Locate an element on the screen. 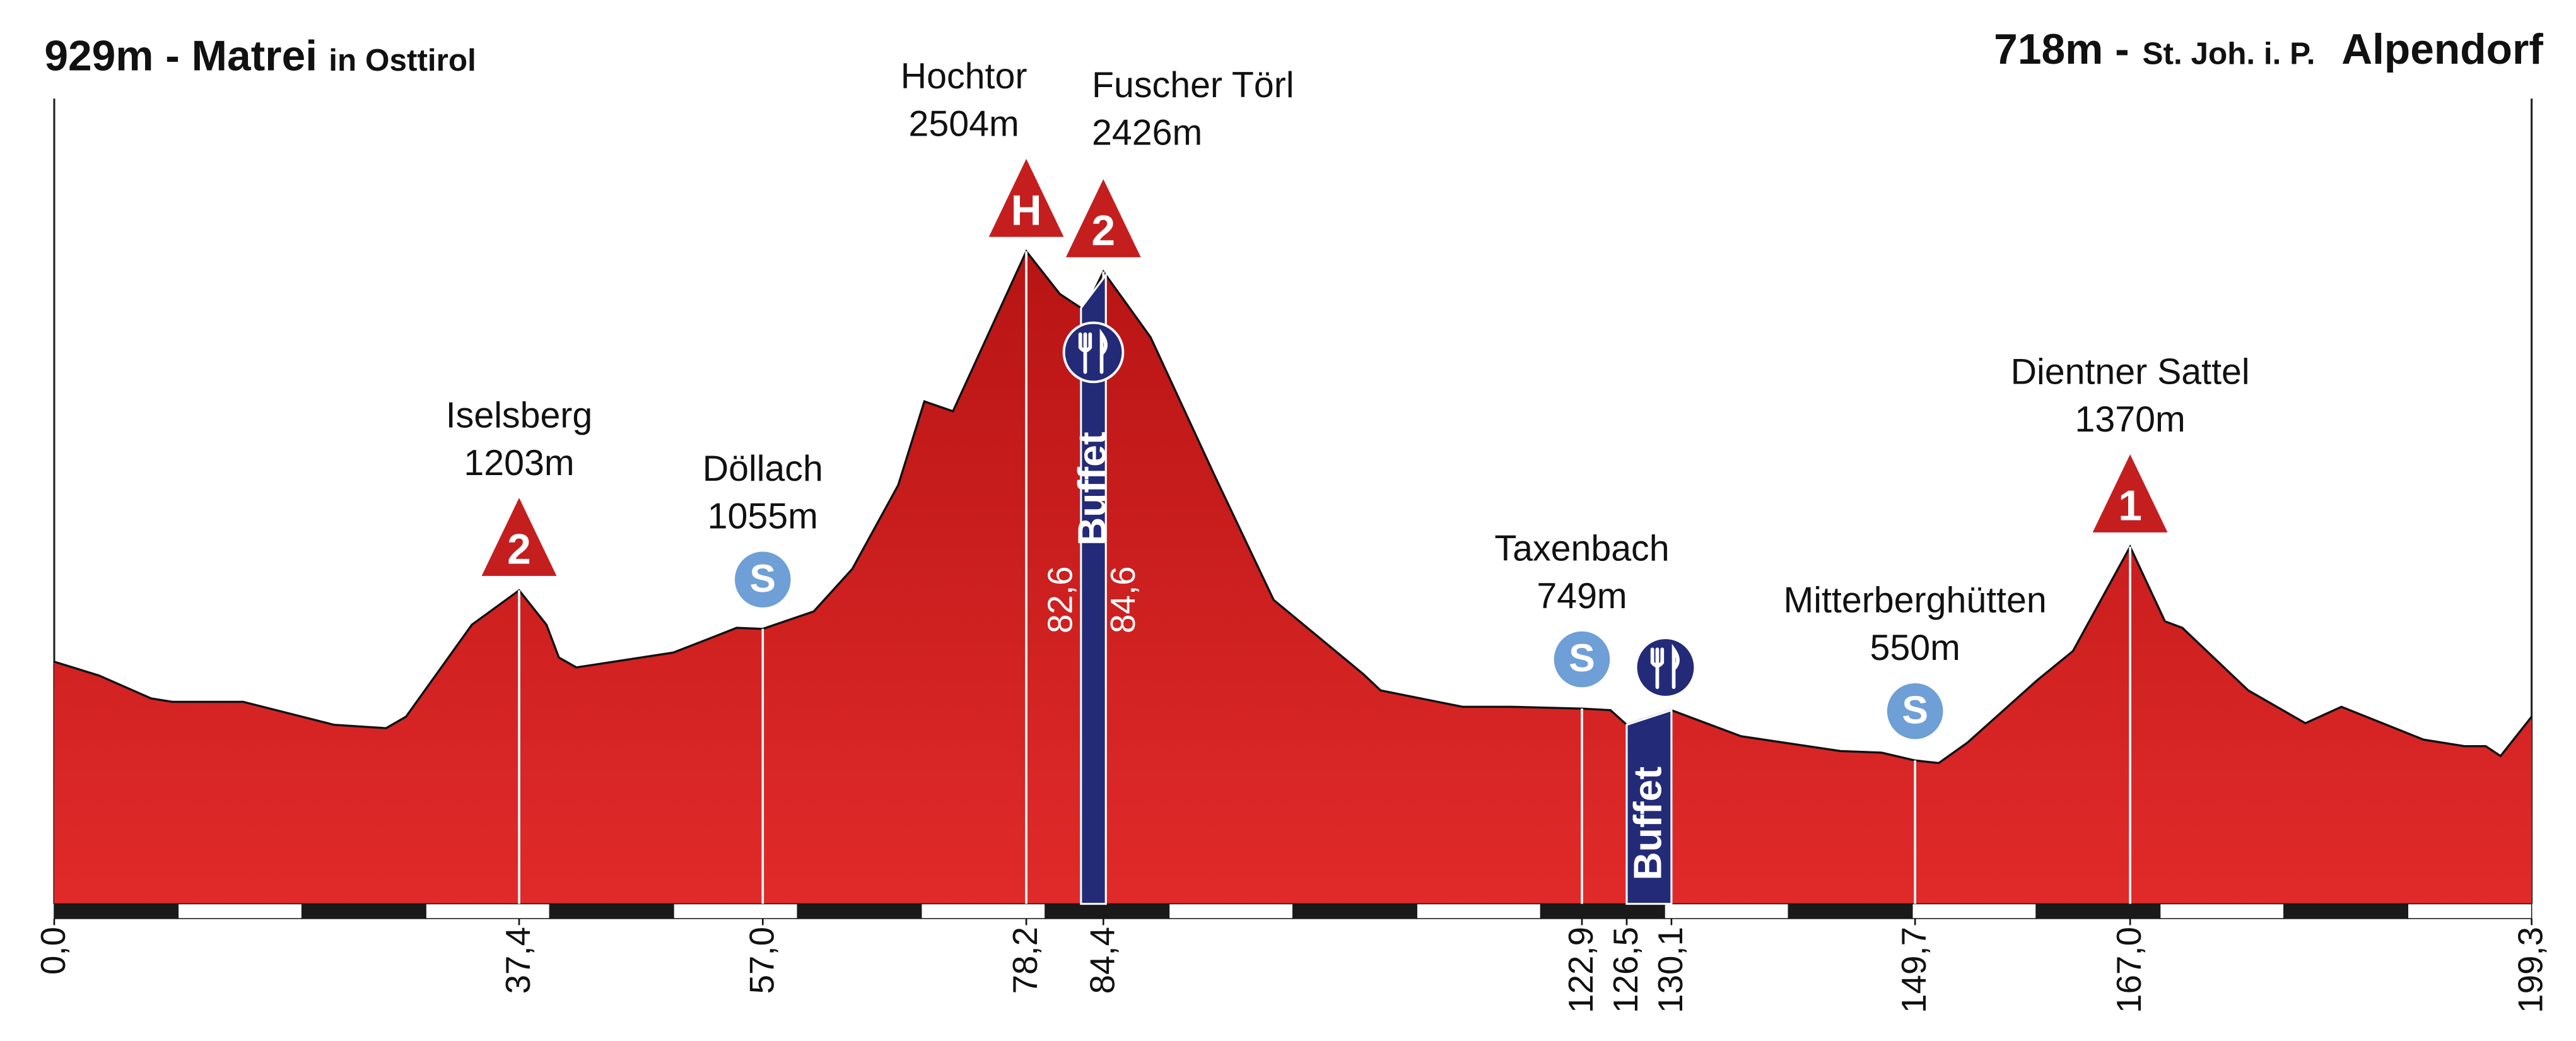  title-right-end: Alpendorf is located at coordinates (2442, 49).